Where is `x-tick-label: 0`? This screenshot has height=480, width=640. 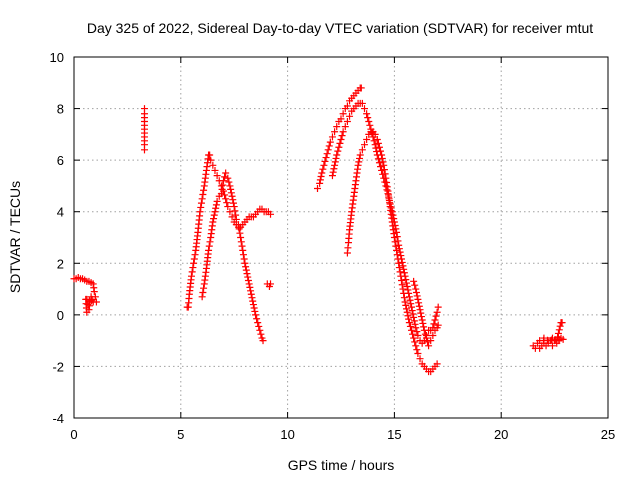 x-tick-label: 0 is located at coordinates (73, 434).